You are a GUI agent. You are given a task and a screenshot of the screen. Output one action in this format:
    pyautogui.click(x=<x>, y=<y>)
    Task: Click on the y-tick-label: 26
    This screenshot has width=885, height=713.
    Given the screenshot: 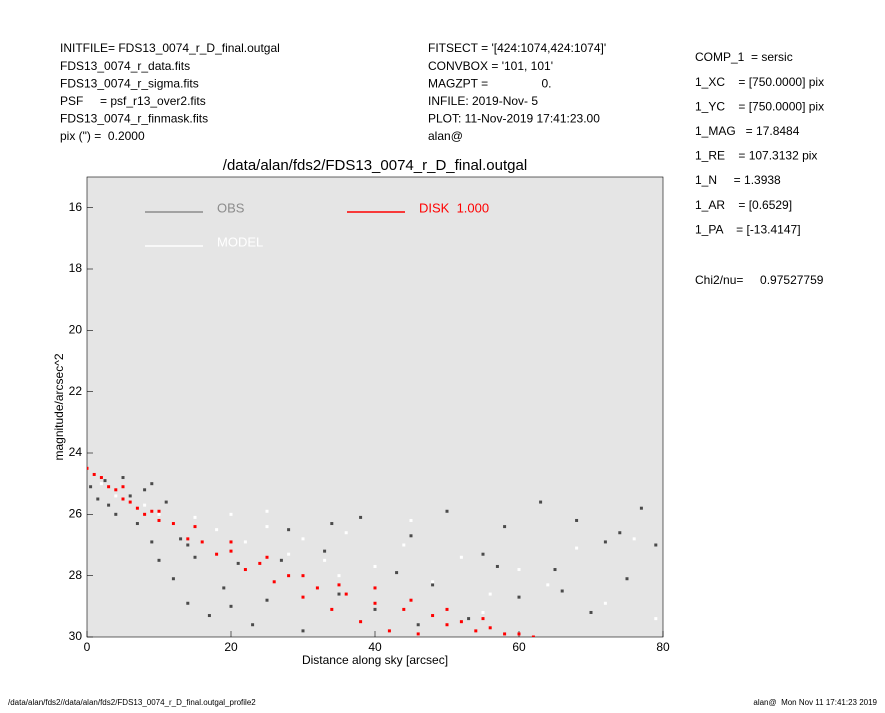 What is the action you would take?
    pyautogui.click(x=76, y=514)
    